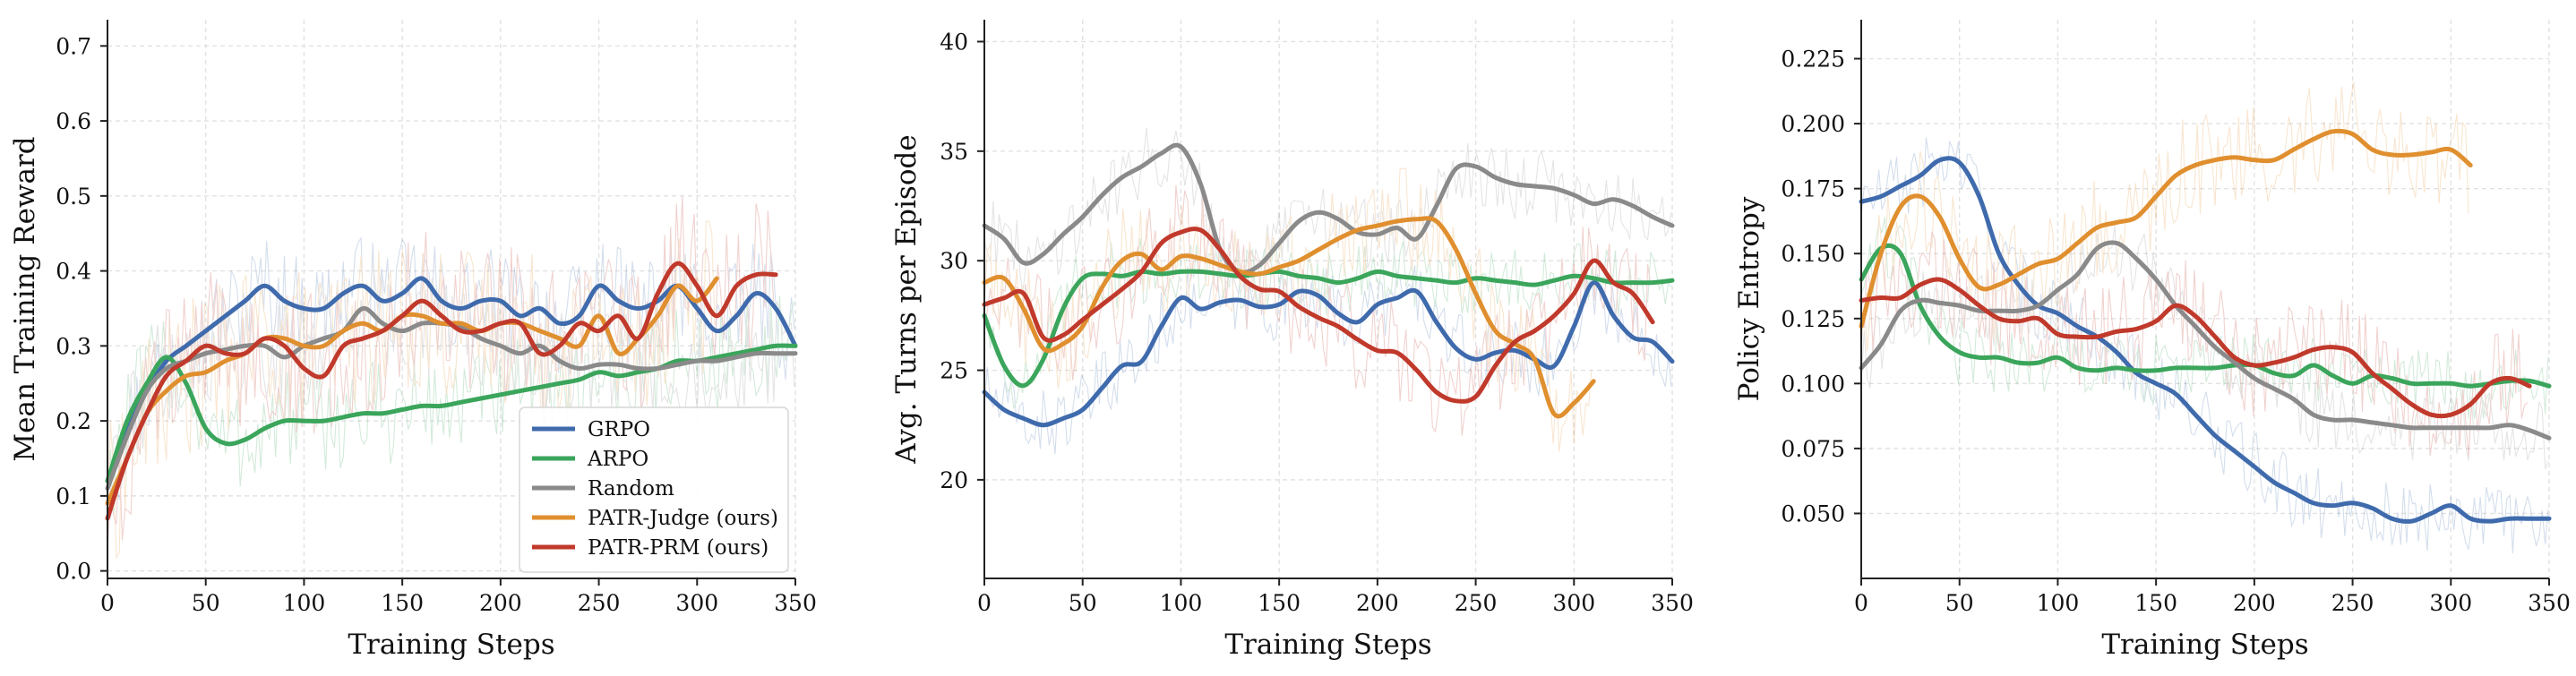  Describe the element at coordinates (619, 429) in the screenshot. I see `legend-label: GRPO` at that location.